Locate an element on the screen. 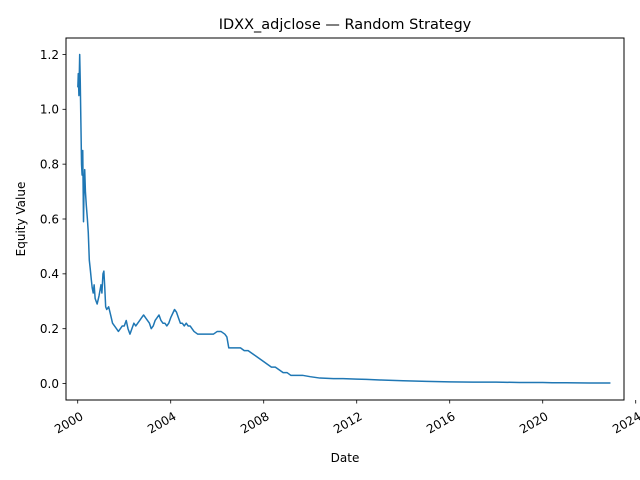 This screenshot has height=480, width=640. y-axis-title: Equity Value is located at coordinates (21, 219).